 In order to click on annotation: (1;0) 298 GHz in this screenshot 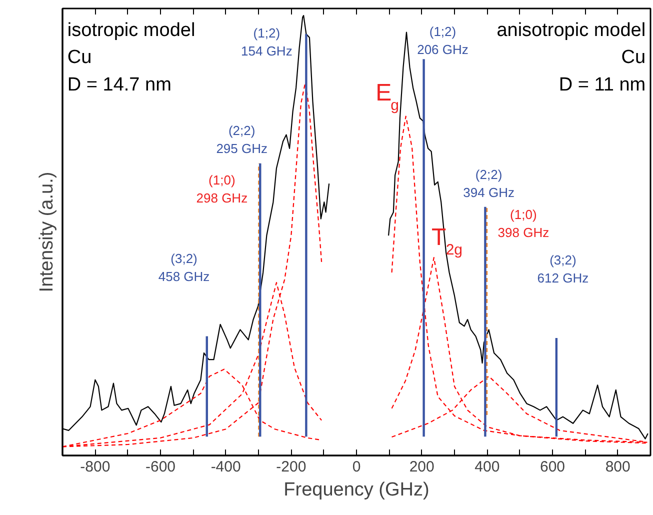, I will do `click(222, 189)`.